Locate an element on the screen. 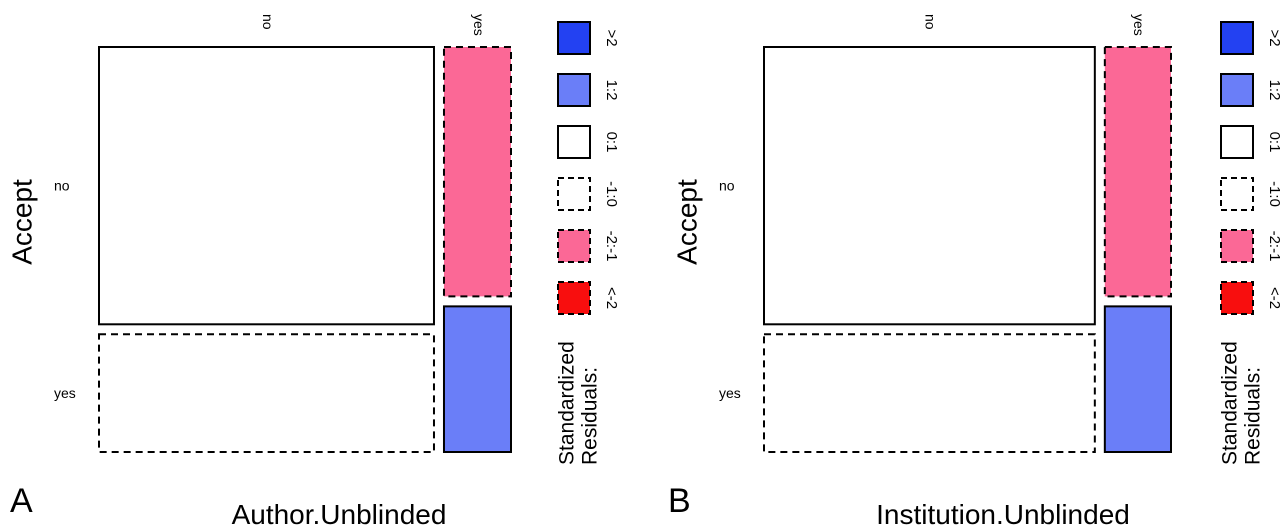  panel-letter: A is located at coordinates (21, 501).